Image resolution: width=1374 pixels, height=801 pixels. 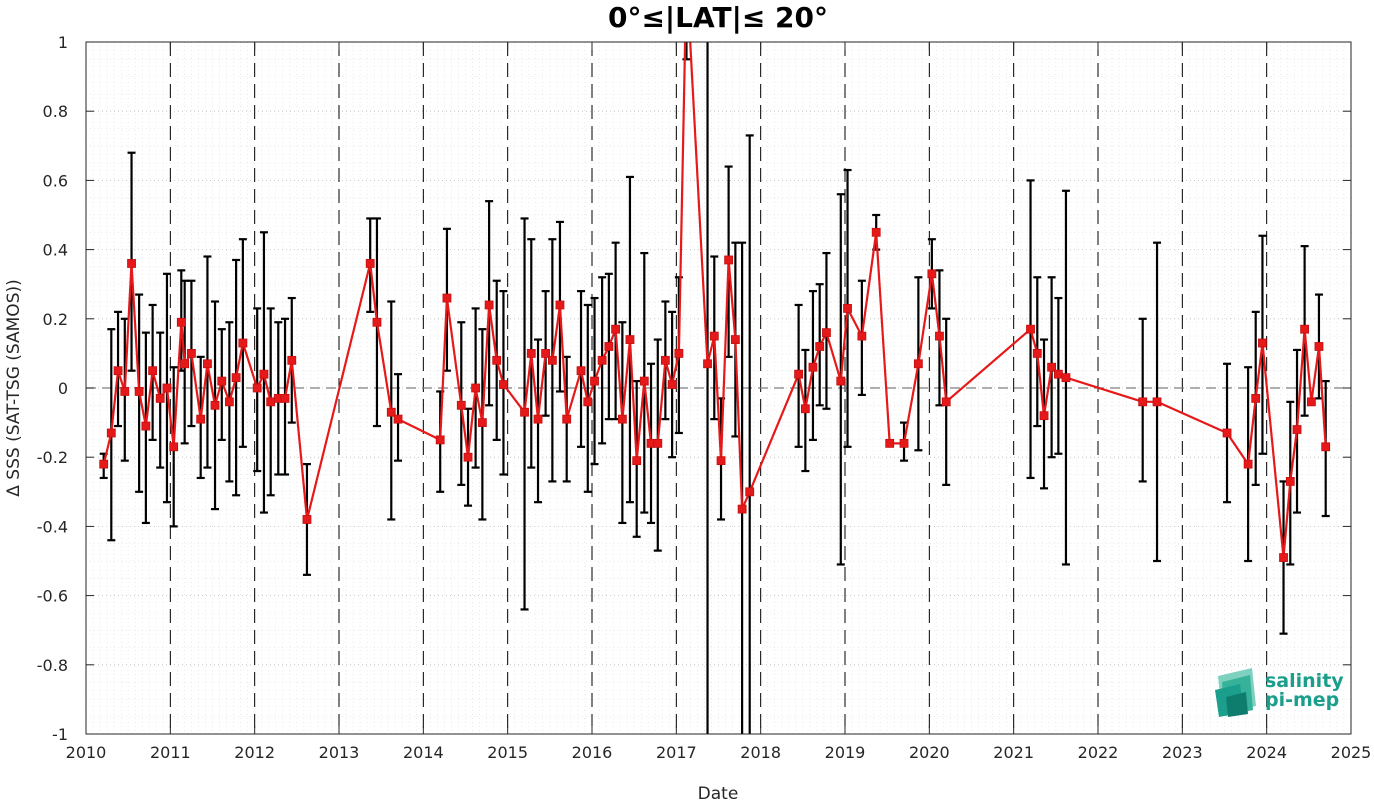 I want to click on x-tick-label: 2022, so click(x=1098, y=752).